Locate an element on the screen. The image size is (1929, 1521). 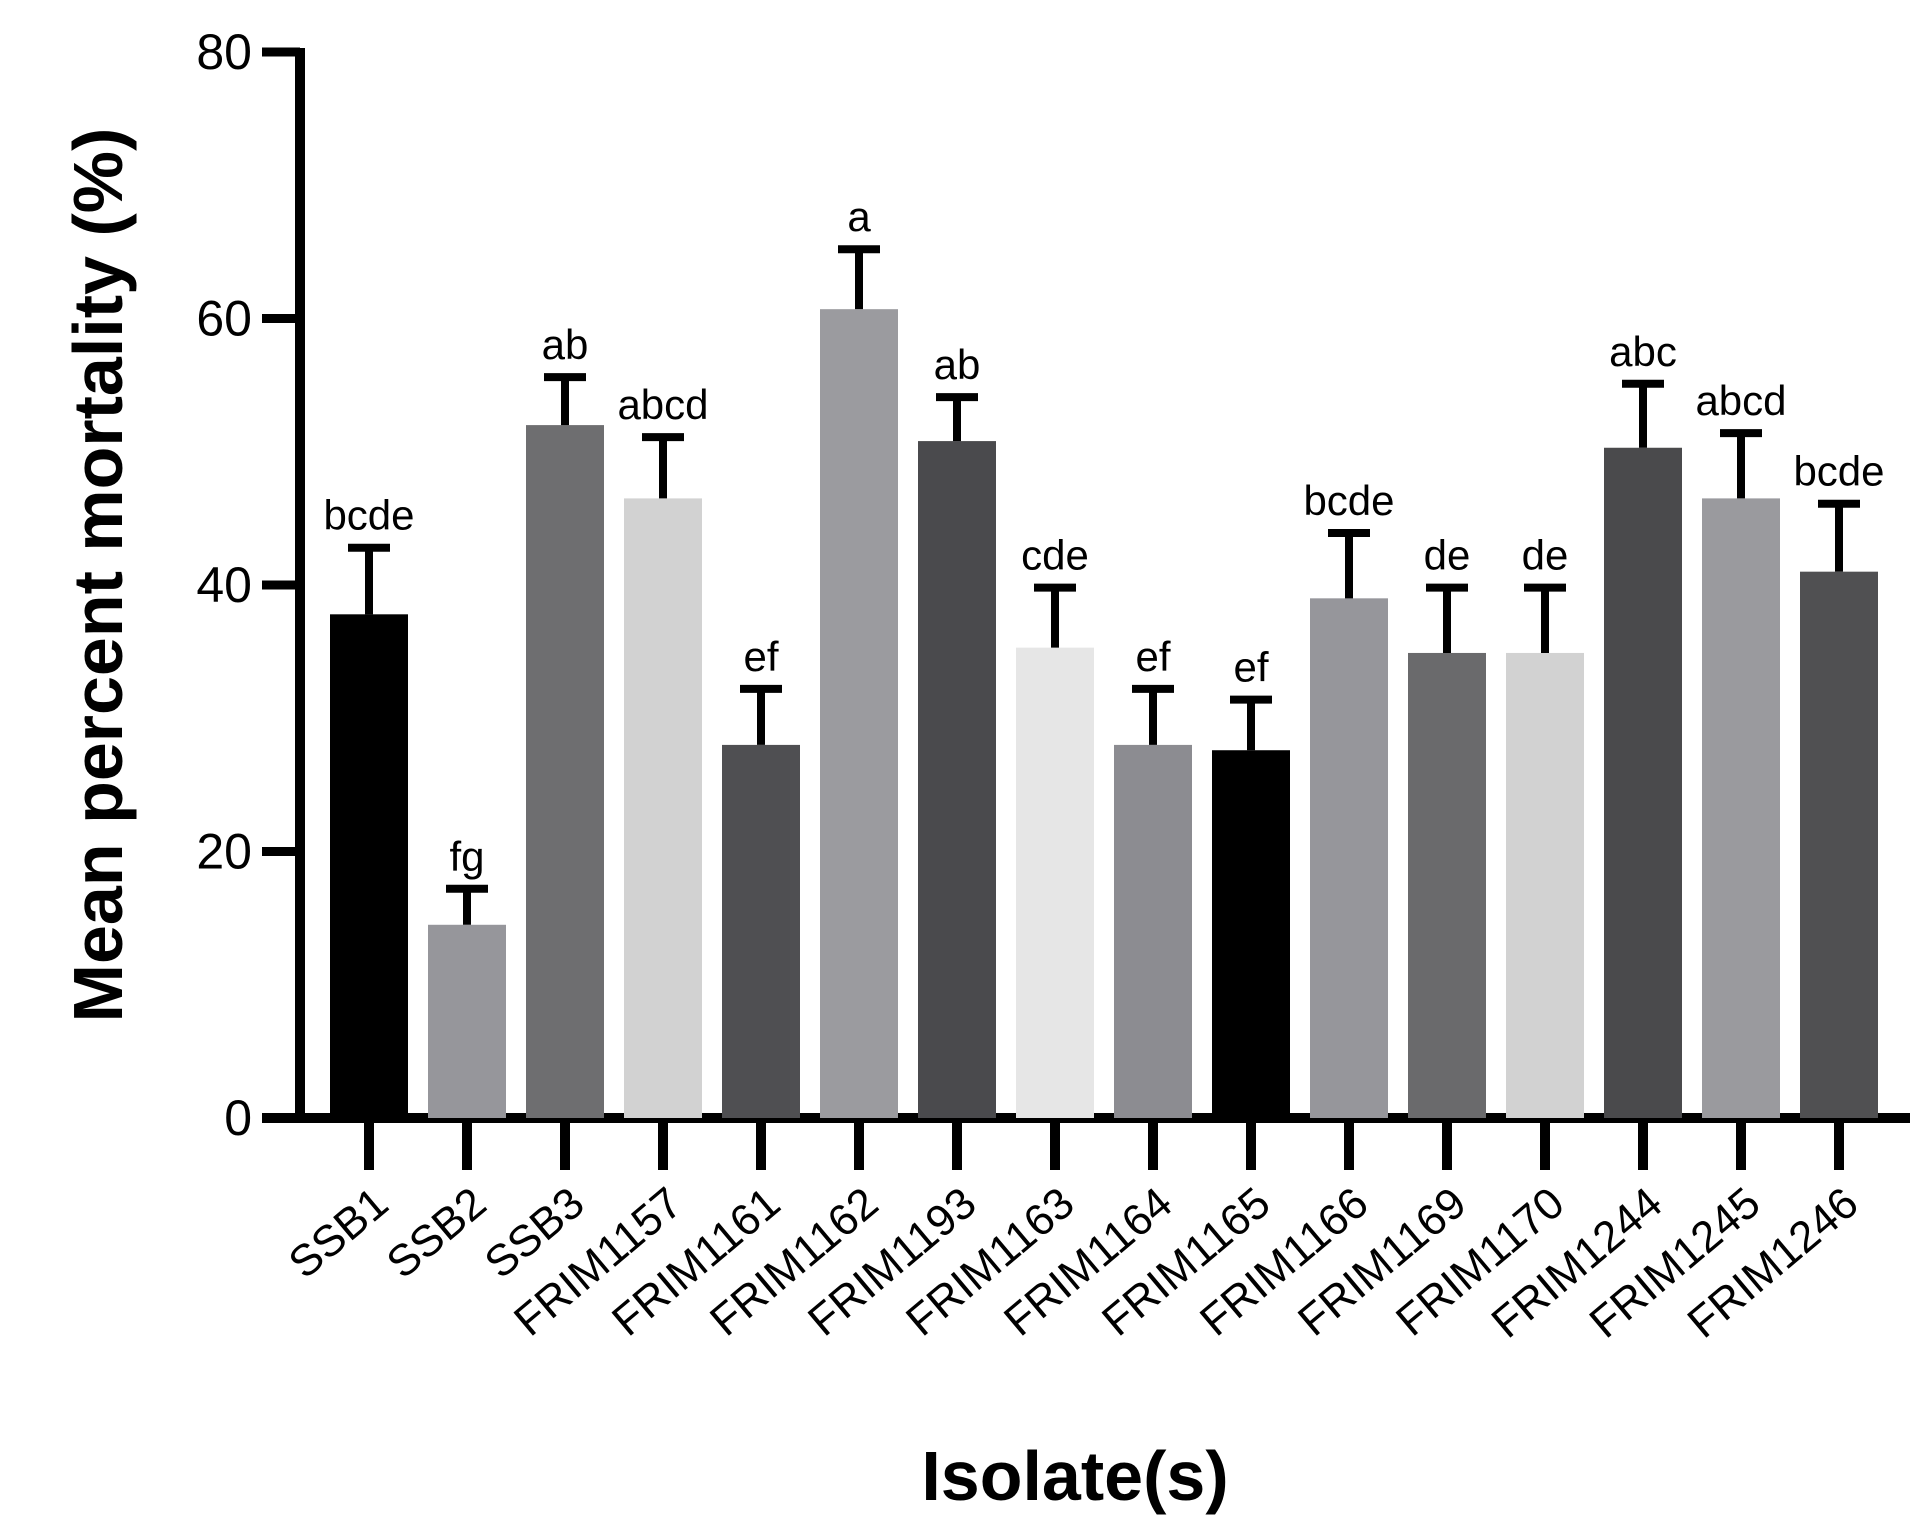
significance-label: a is located at coordinates (859, 216).